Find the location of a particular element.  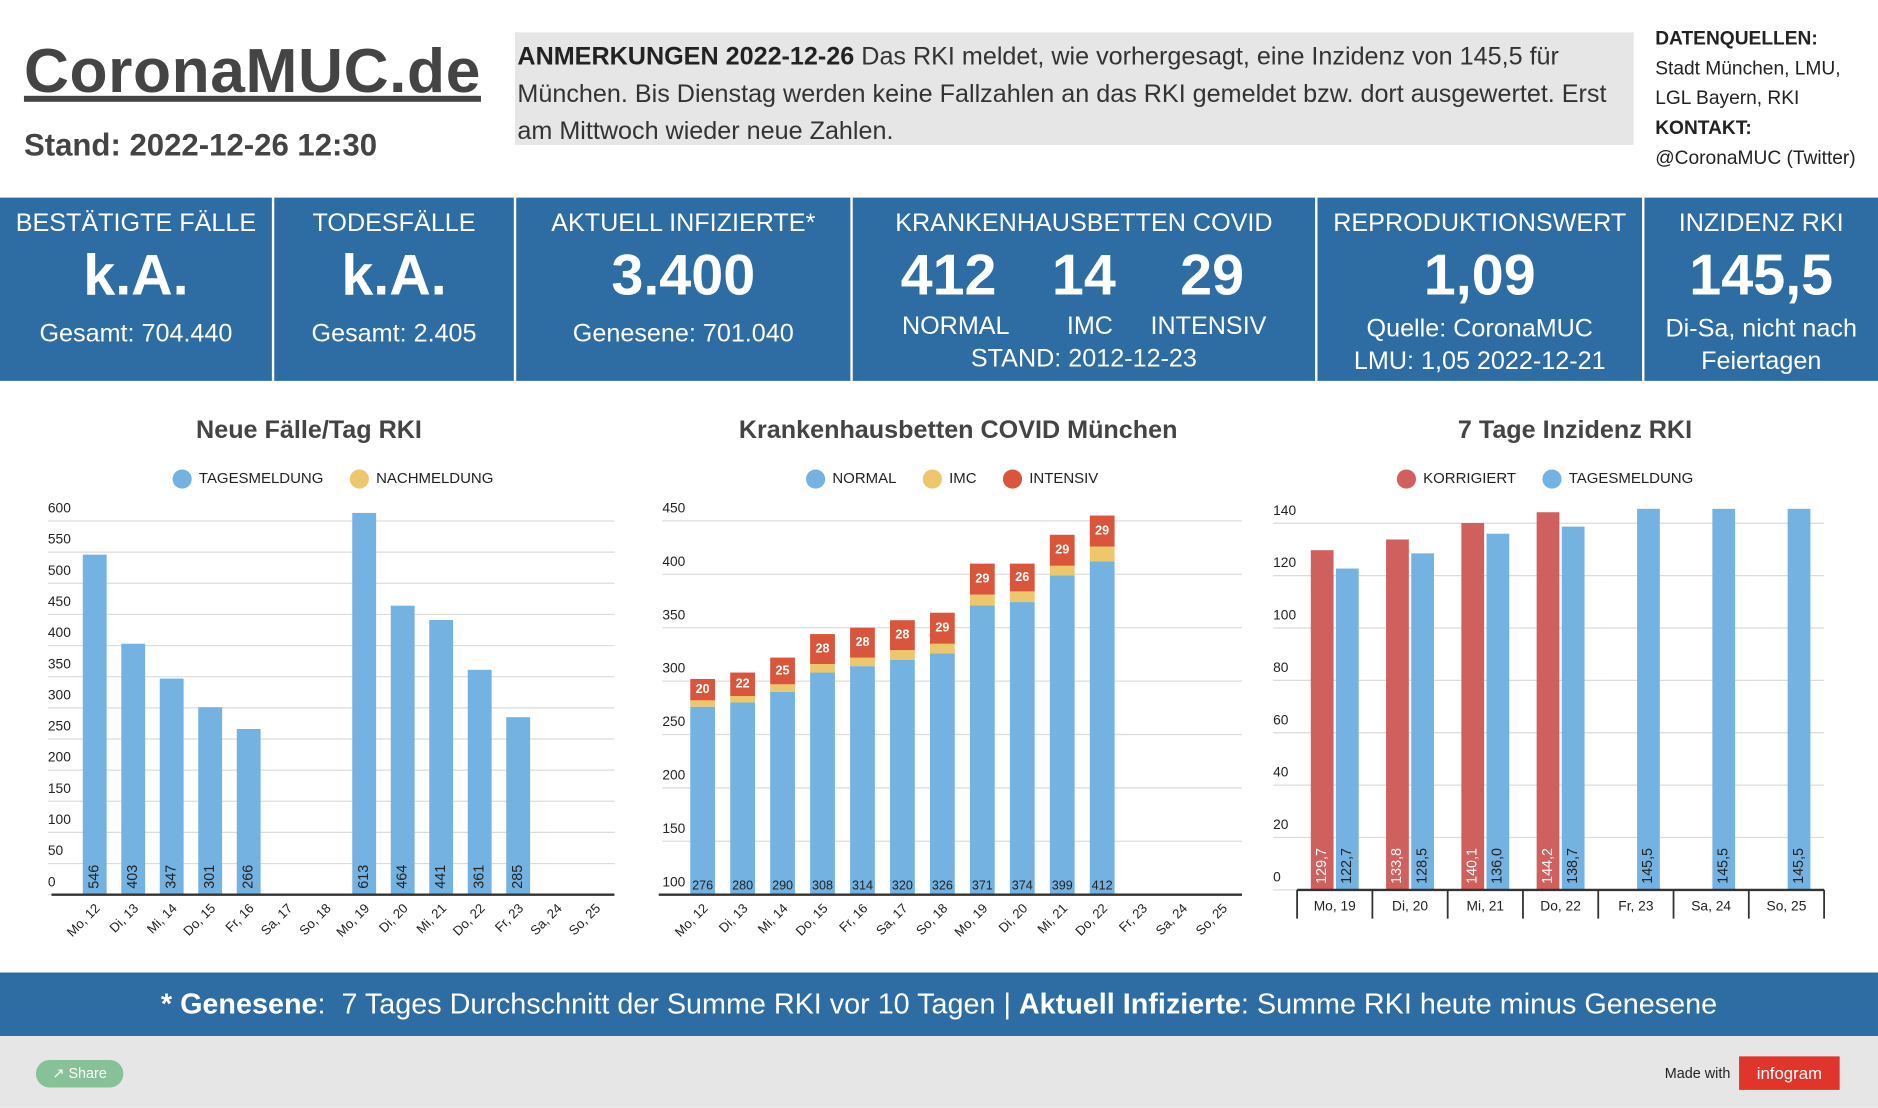

kpi-label: AKTUELL INFIZIERTE* is located at coordinates (683, 223).